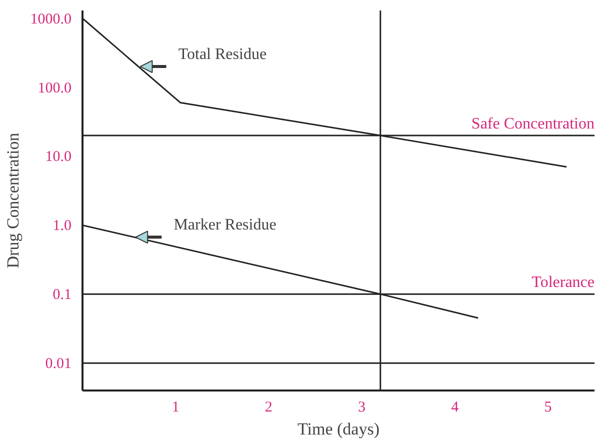 The image size is (604, 441). Describe the element at coordinates (225, 225) in the screenshot. I see `annotation: Marker Residue` at that location.